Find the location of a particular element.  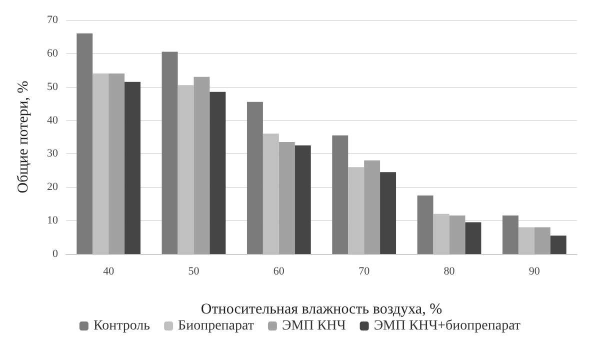

y-axis-title: Общие потери, % is located at coordinates (24, 137).